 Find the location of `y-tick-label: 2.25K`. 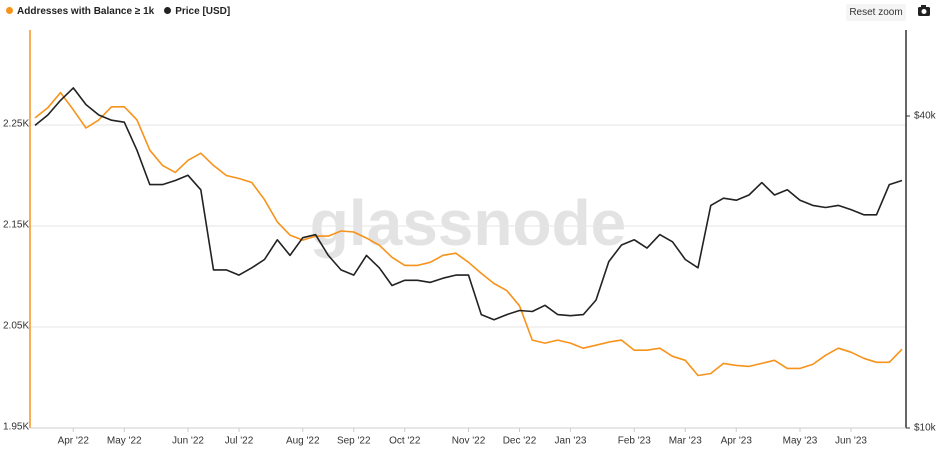

y-tick-label: 2.25K is located at coordinates (16, 124).